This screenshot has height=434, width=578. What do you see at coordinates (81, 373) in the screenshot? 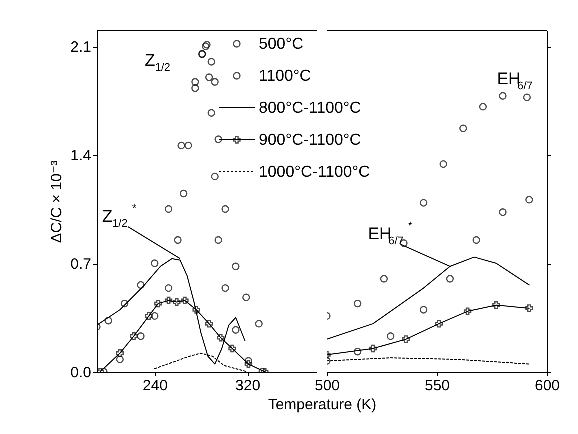
I see `y-tick-label: 0.0` at bounding box center [81, 373].